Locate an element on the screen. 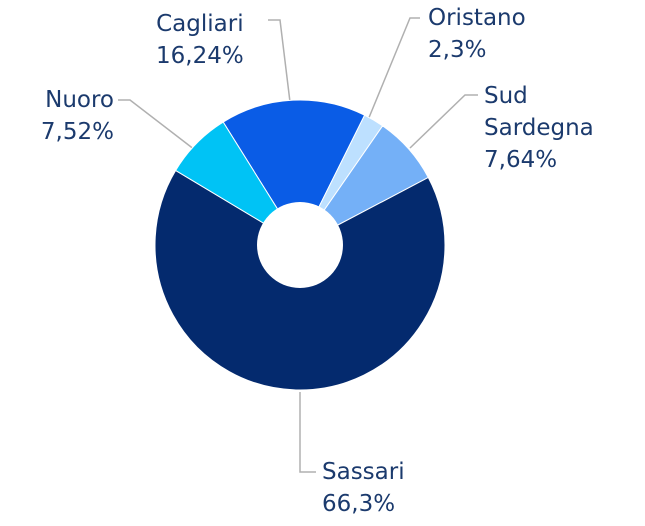  label: Nuoro 7,52% is located at coordinates (67, 116).